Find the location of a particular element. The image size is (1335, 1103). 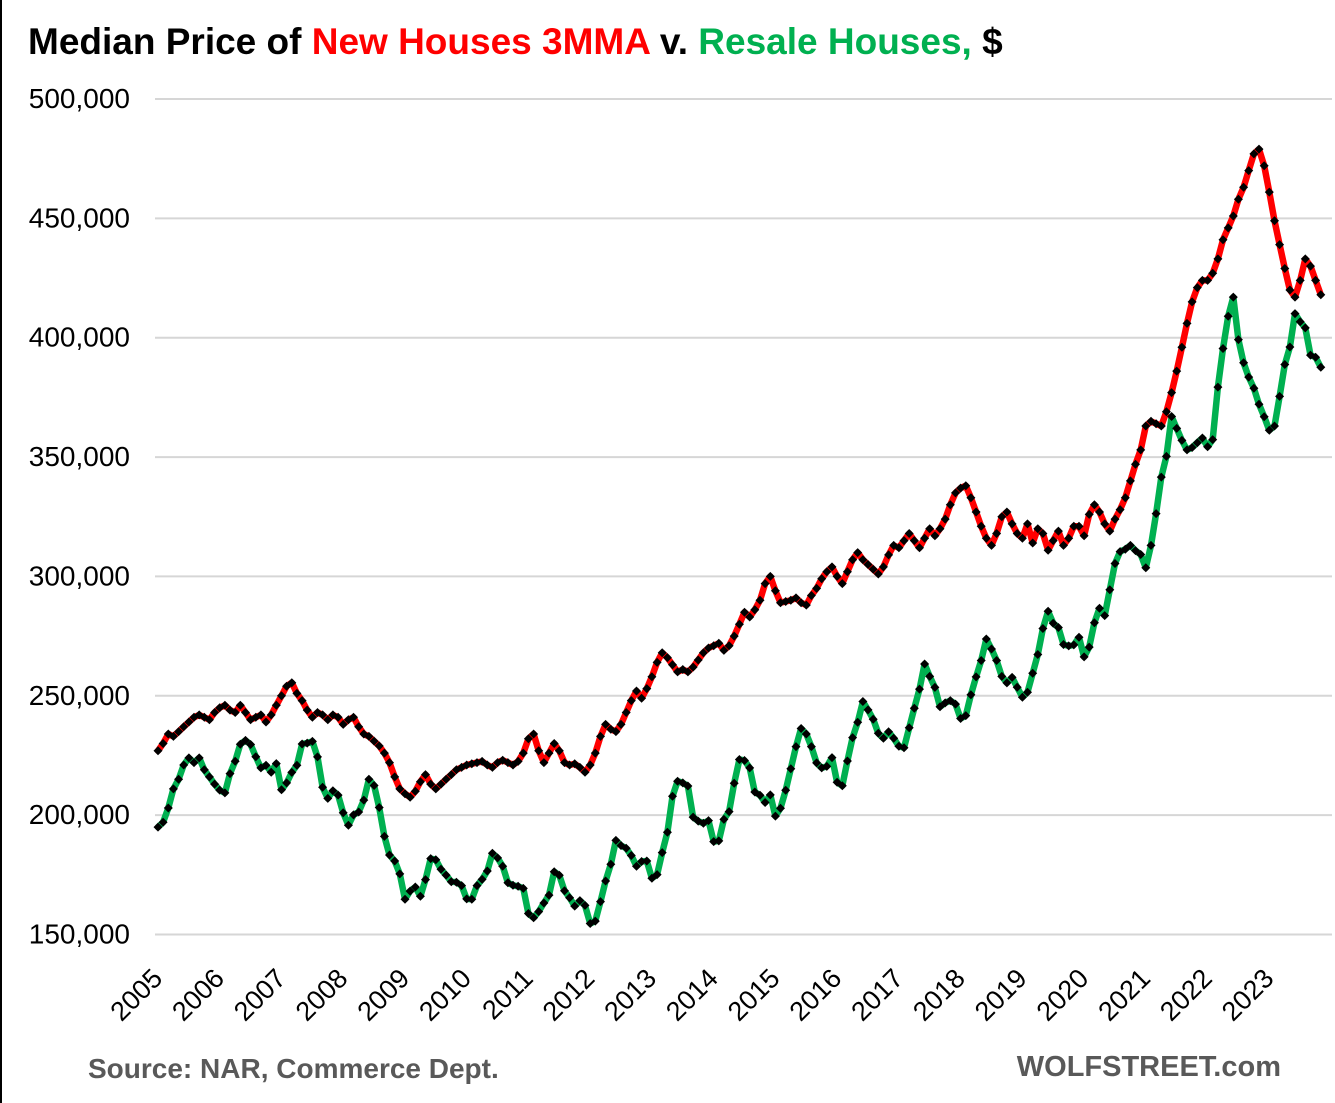

y-tick-label: 350,000 is located at coordinates (79, 456).